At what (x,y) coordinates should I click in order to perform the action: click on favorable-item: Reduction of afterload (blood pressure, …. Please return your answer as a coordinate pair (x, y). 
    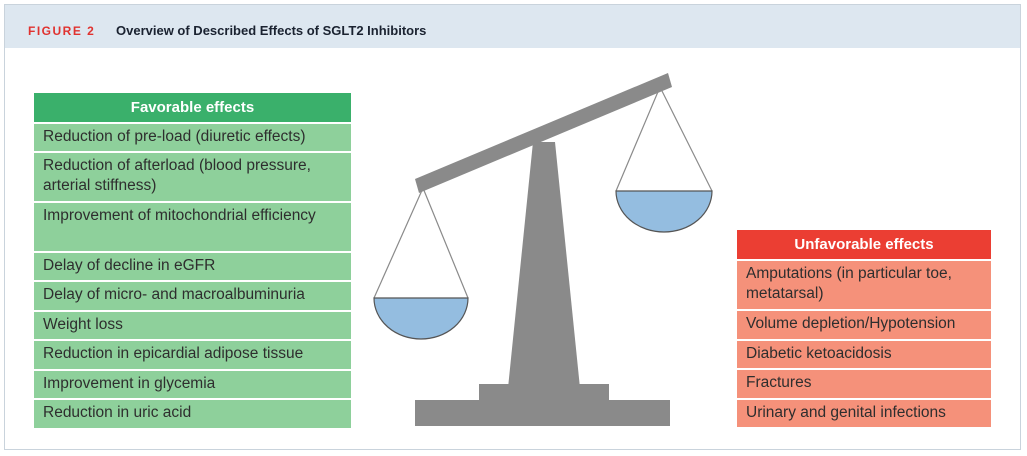
    Looking at the image, I should click on (192, 176).